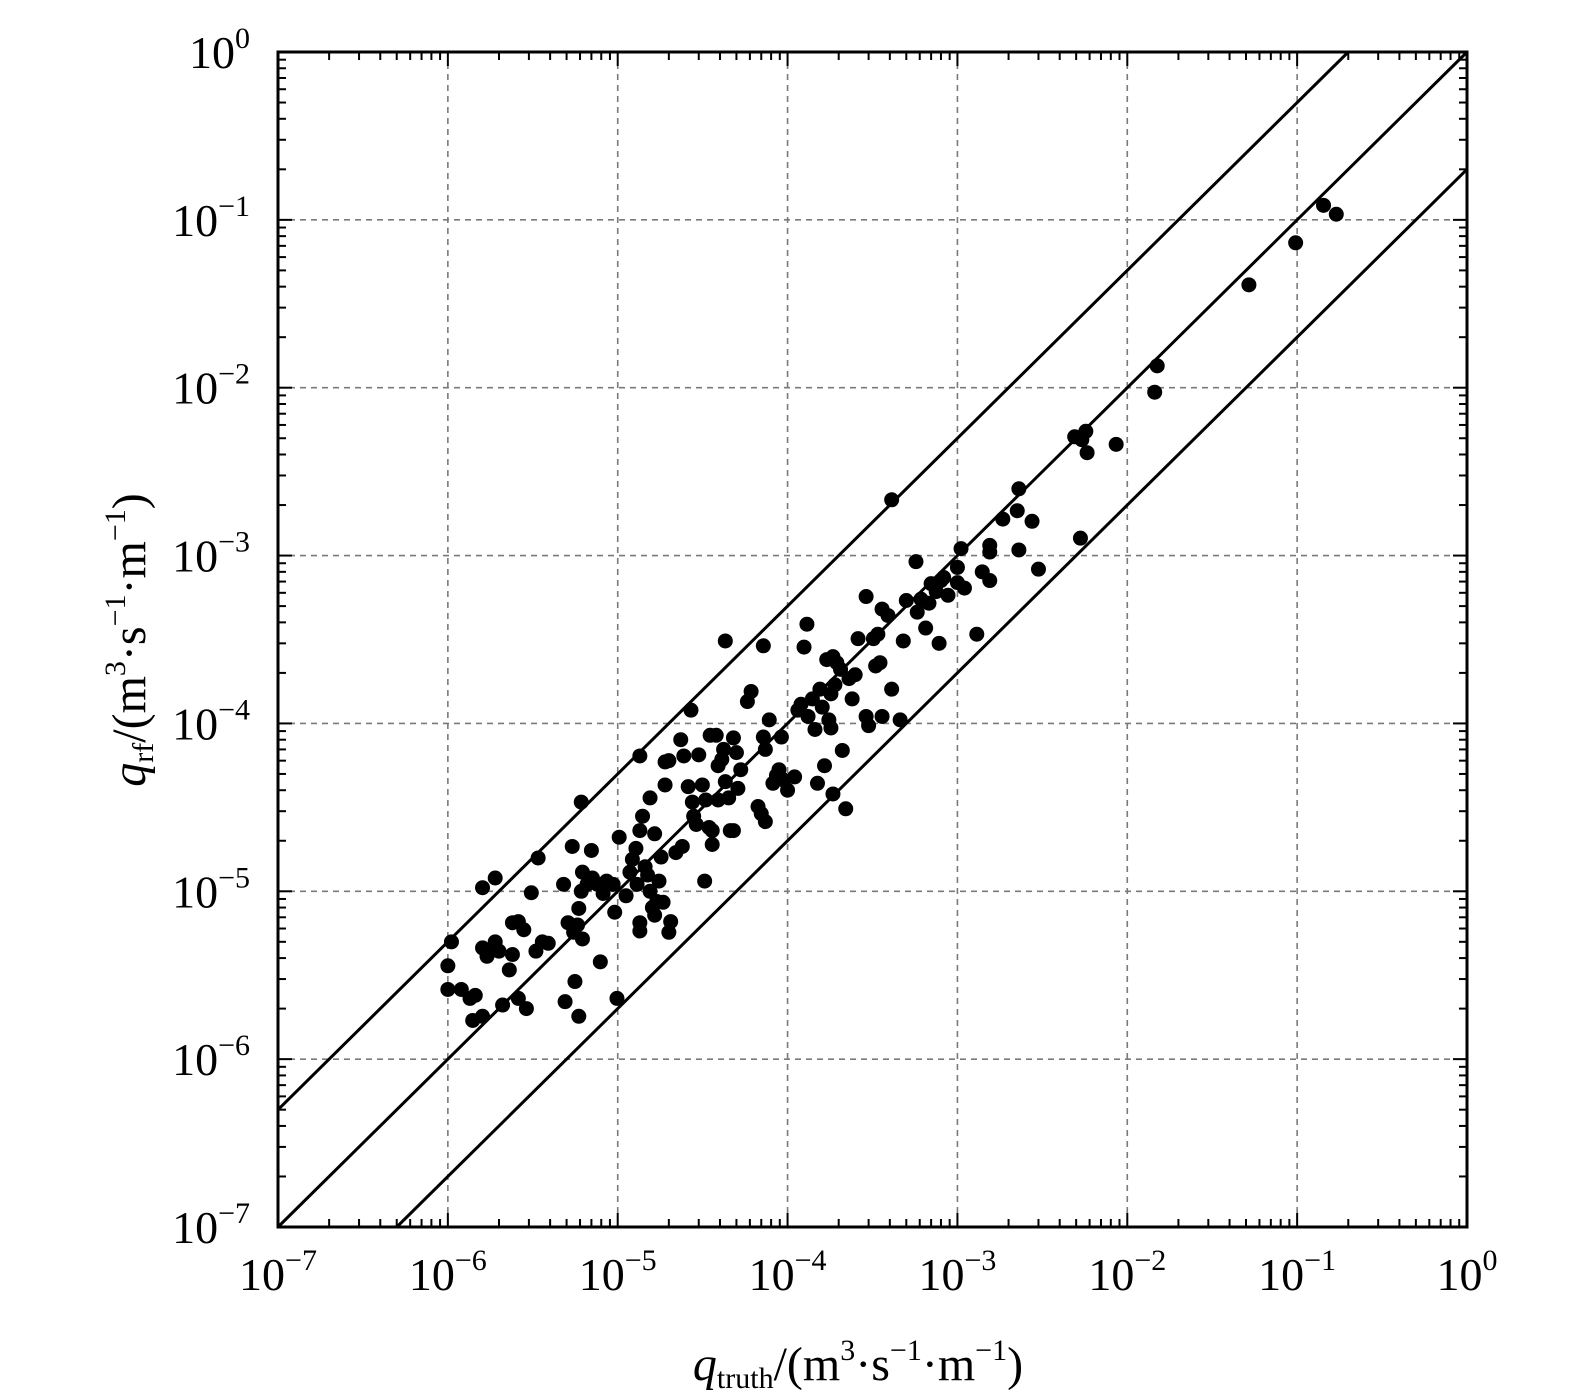 The width and height of the screenshot is (1575, 1396). What do you see at coordinates (211, 218) in the screenshot?
I see `y-tick-label: 10⁻¹` at bounding box center [211, 218].